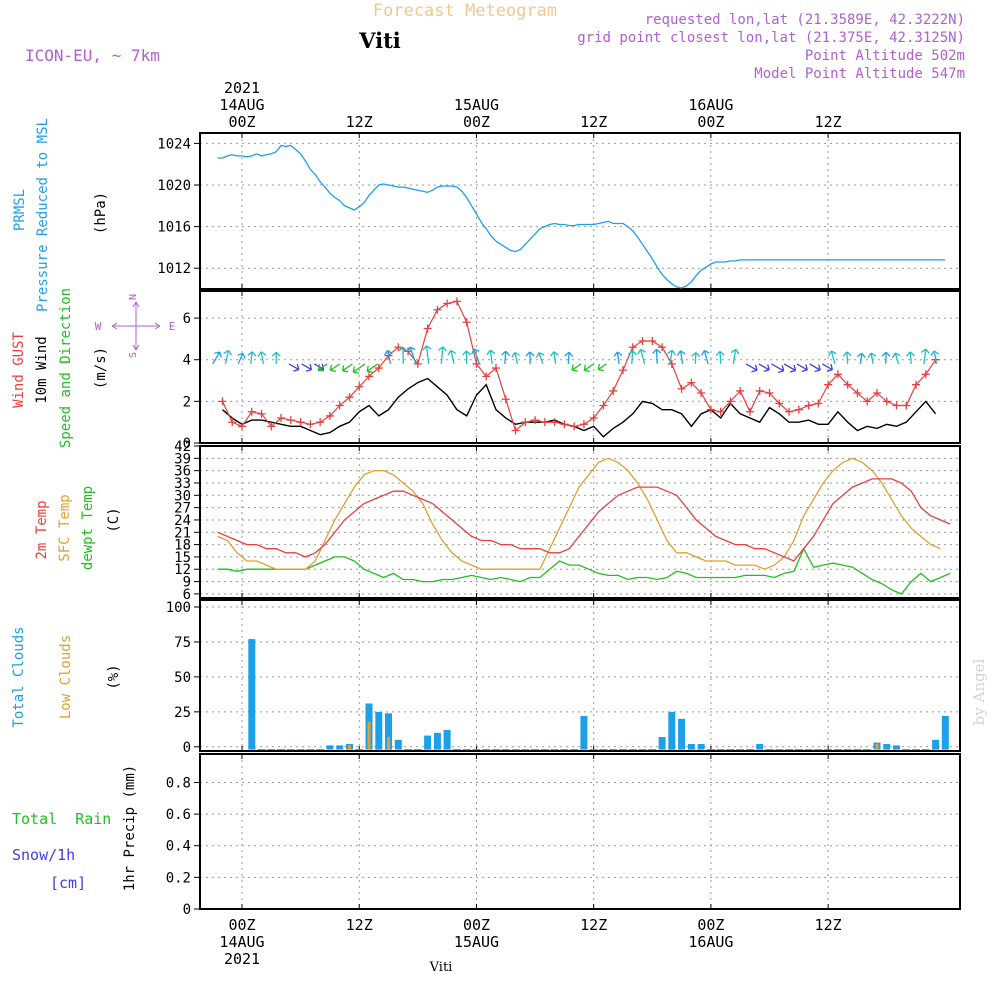 This screenshot has height=1000, width=1000. I want to click on prmsl-label: PRMSL, so click(20, 210).